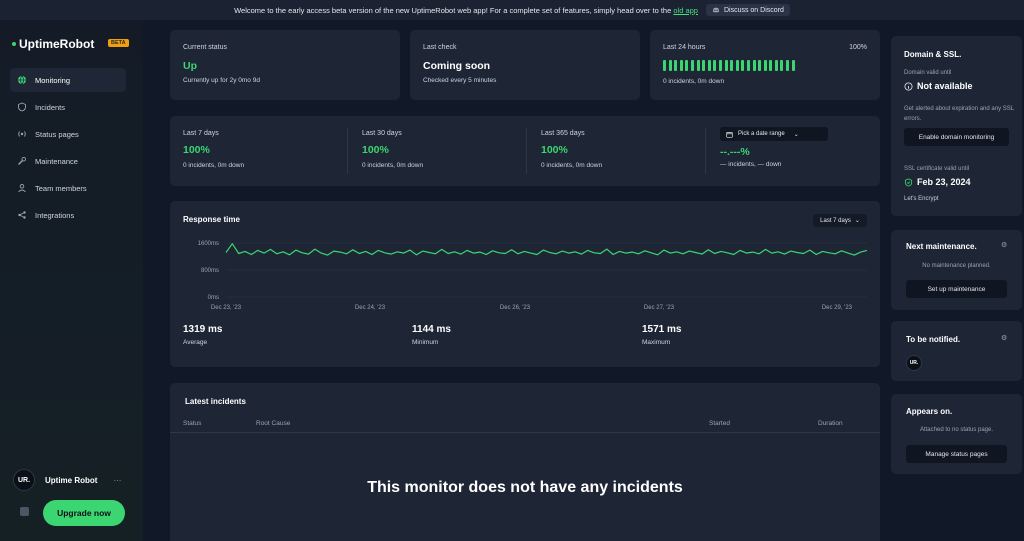  I want to click on y-tick-label: 0ms, so click(213, 298).